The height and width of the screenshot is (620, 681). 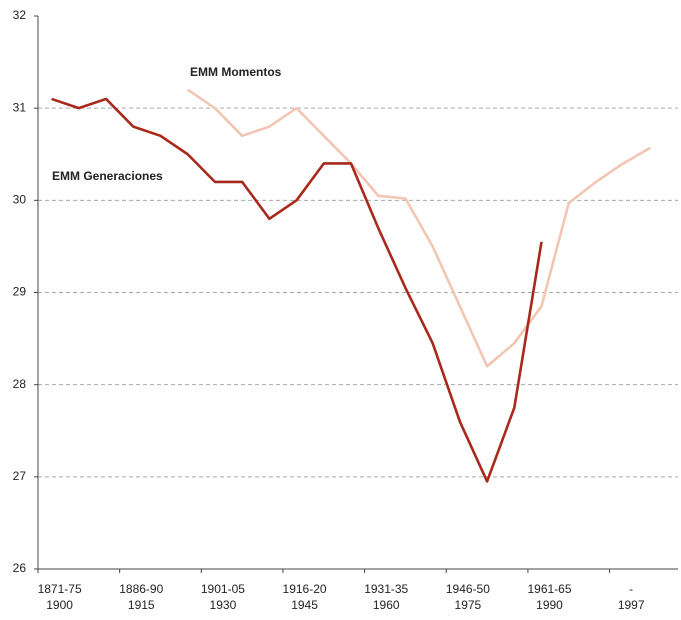 I want to click on y-tick-label: 27, so click(x=20, y=476).